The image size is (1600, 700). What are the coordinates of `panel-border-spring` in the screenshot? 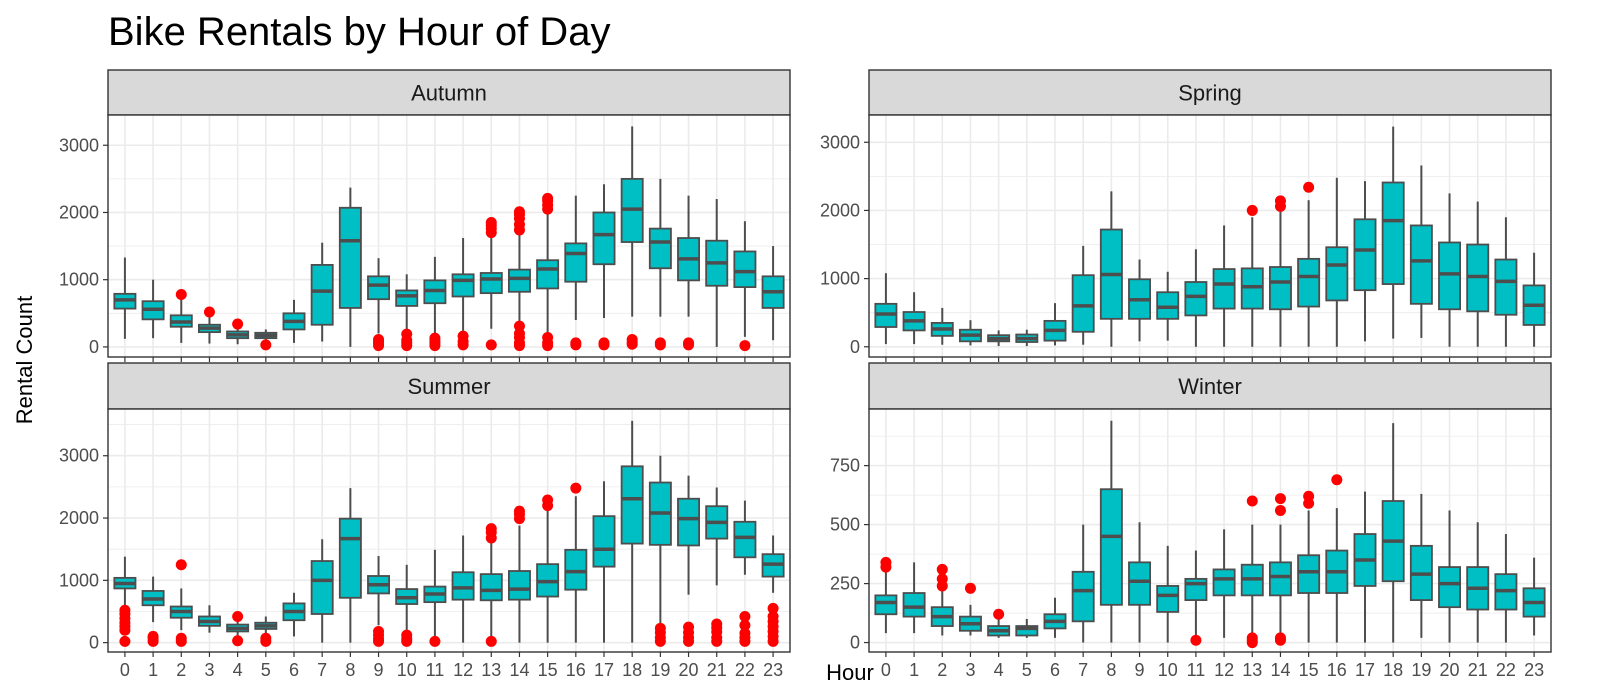 It's located at (1210, 236).